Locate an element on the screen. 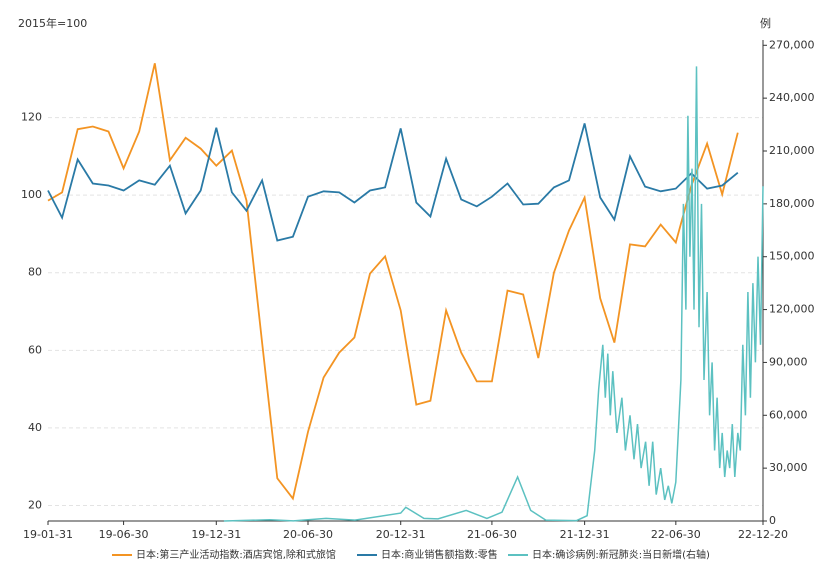  y2-tick-label: 120,000 is located at coordinates (792, 309).